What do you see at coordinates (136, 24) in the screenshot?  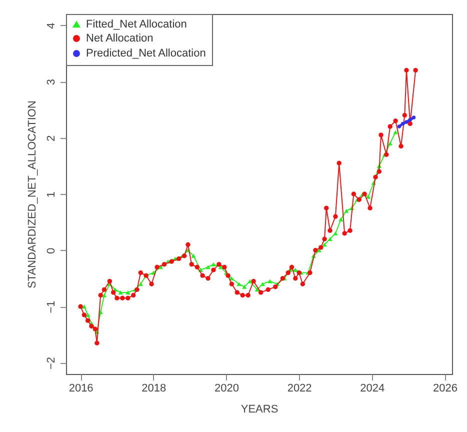 I see `legend-label: Fitted_Net Allocation` at bounding box center [136, 24].